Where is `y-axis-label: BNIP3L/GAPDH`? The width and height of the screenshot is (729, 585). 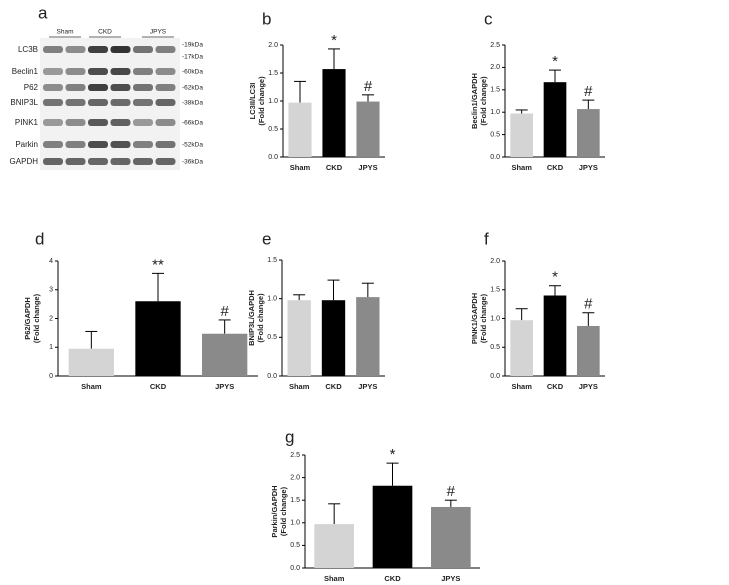
y-axis-label: BNIP3L/GAPDH is located at coordinates (251, 318).